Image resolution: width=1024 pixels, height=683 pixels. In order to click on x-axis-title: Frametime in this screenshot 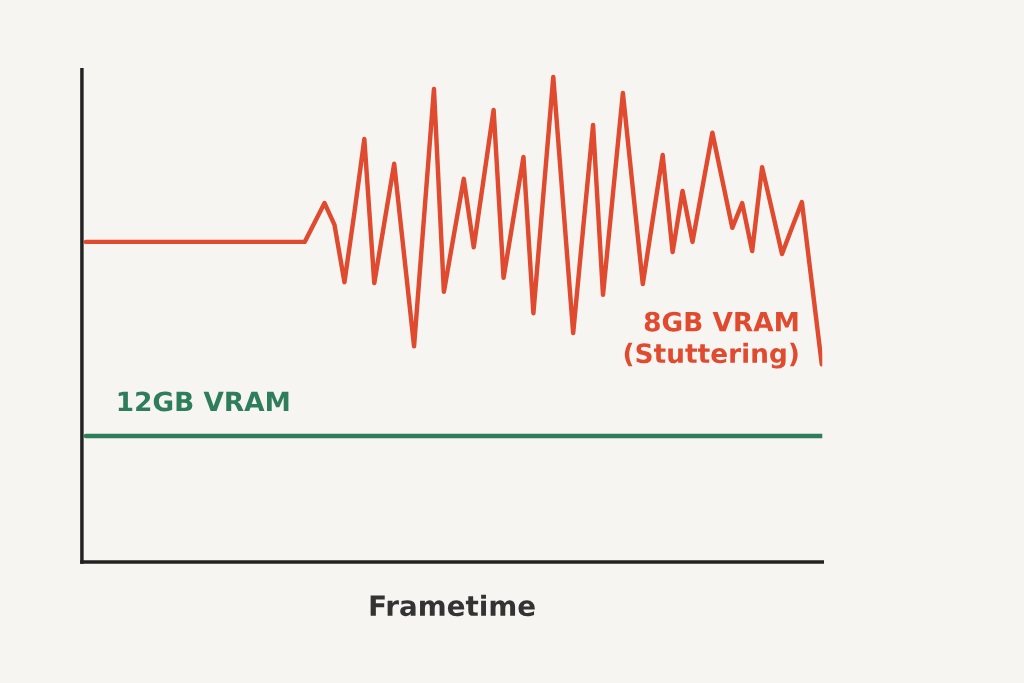, I will do `click(452, 605)`.